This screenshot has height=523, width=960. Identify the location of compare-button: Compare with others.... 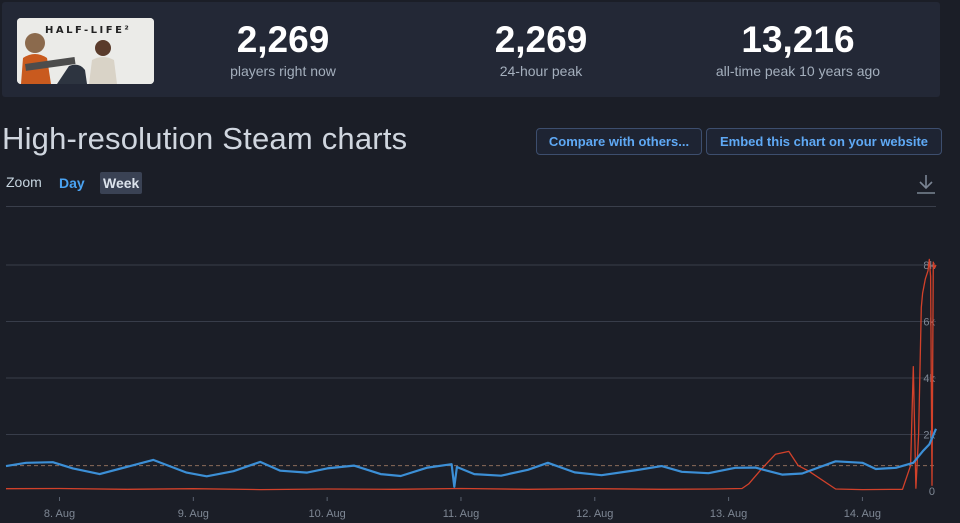
(619, 141).